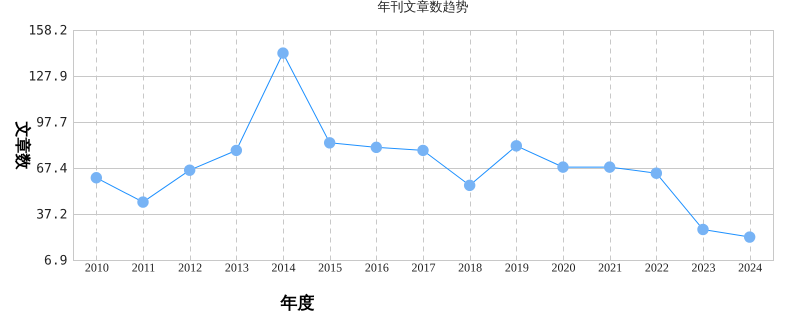 The height and width of the screenshot is (330, 798). What do you see at coordinates (52, 169) in the screenshot?
I see `y-tick-label: 67.4` at bounding box center [52, 169].